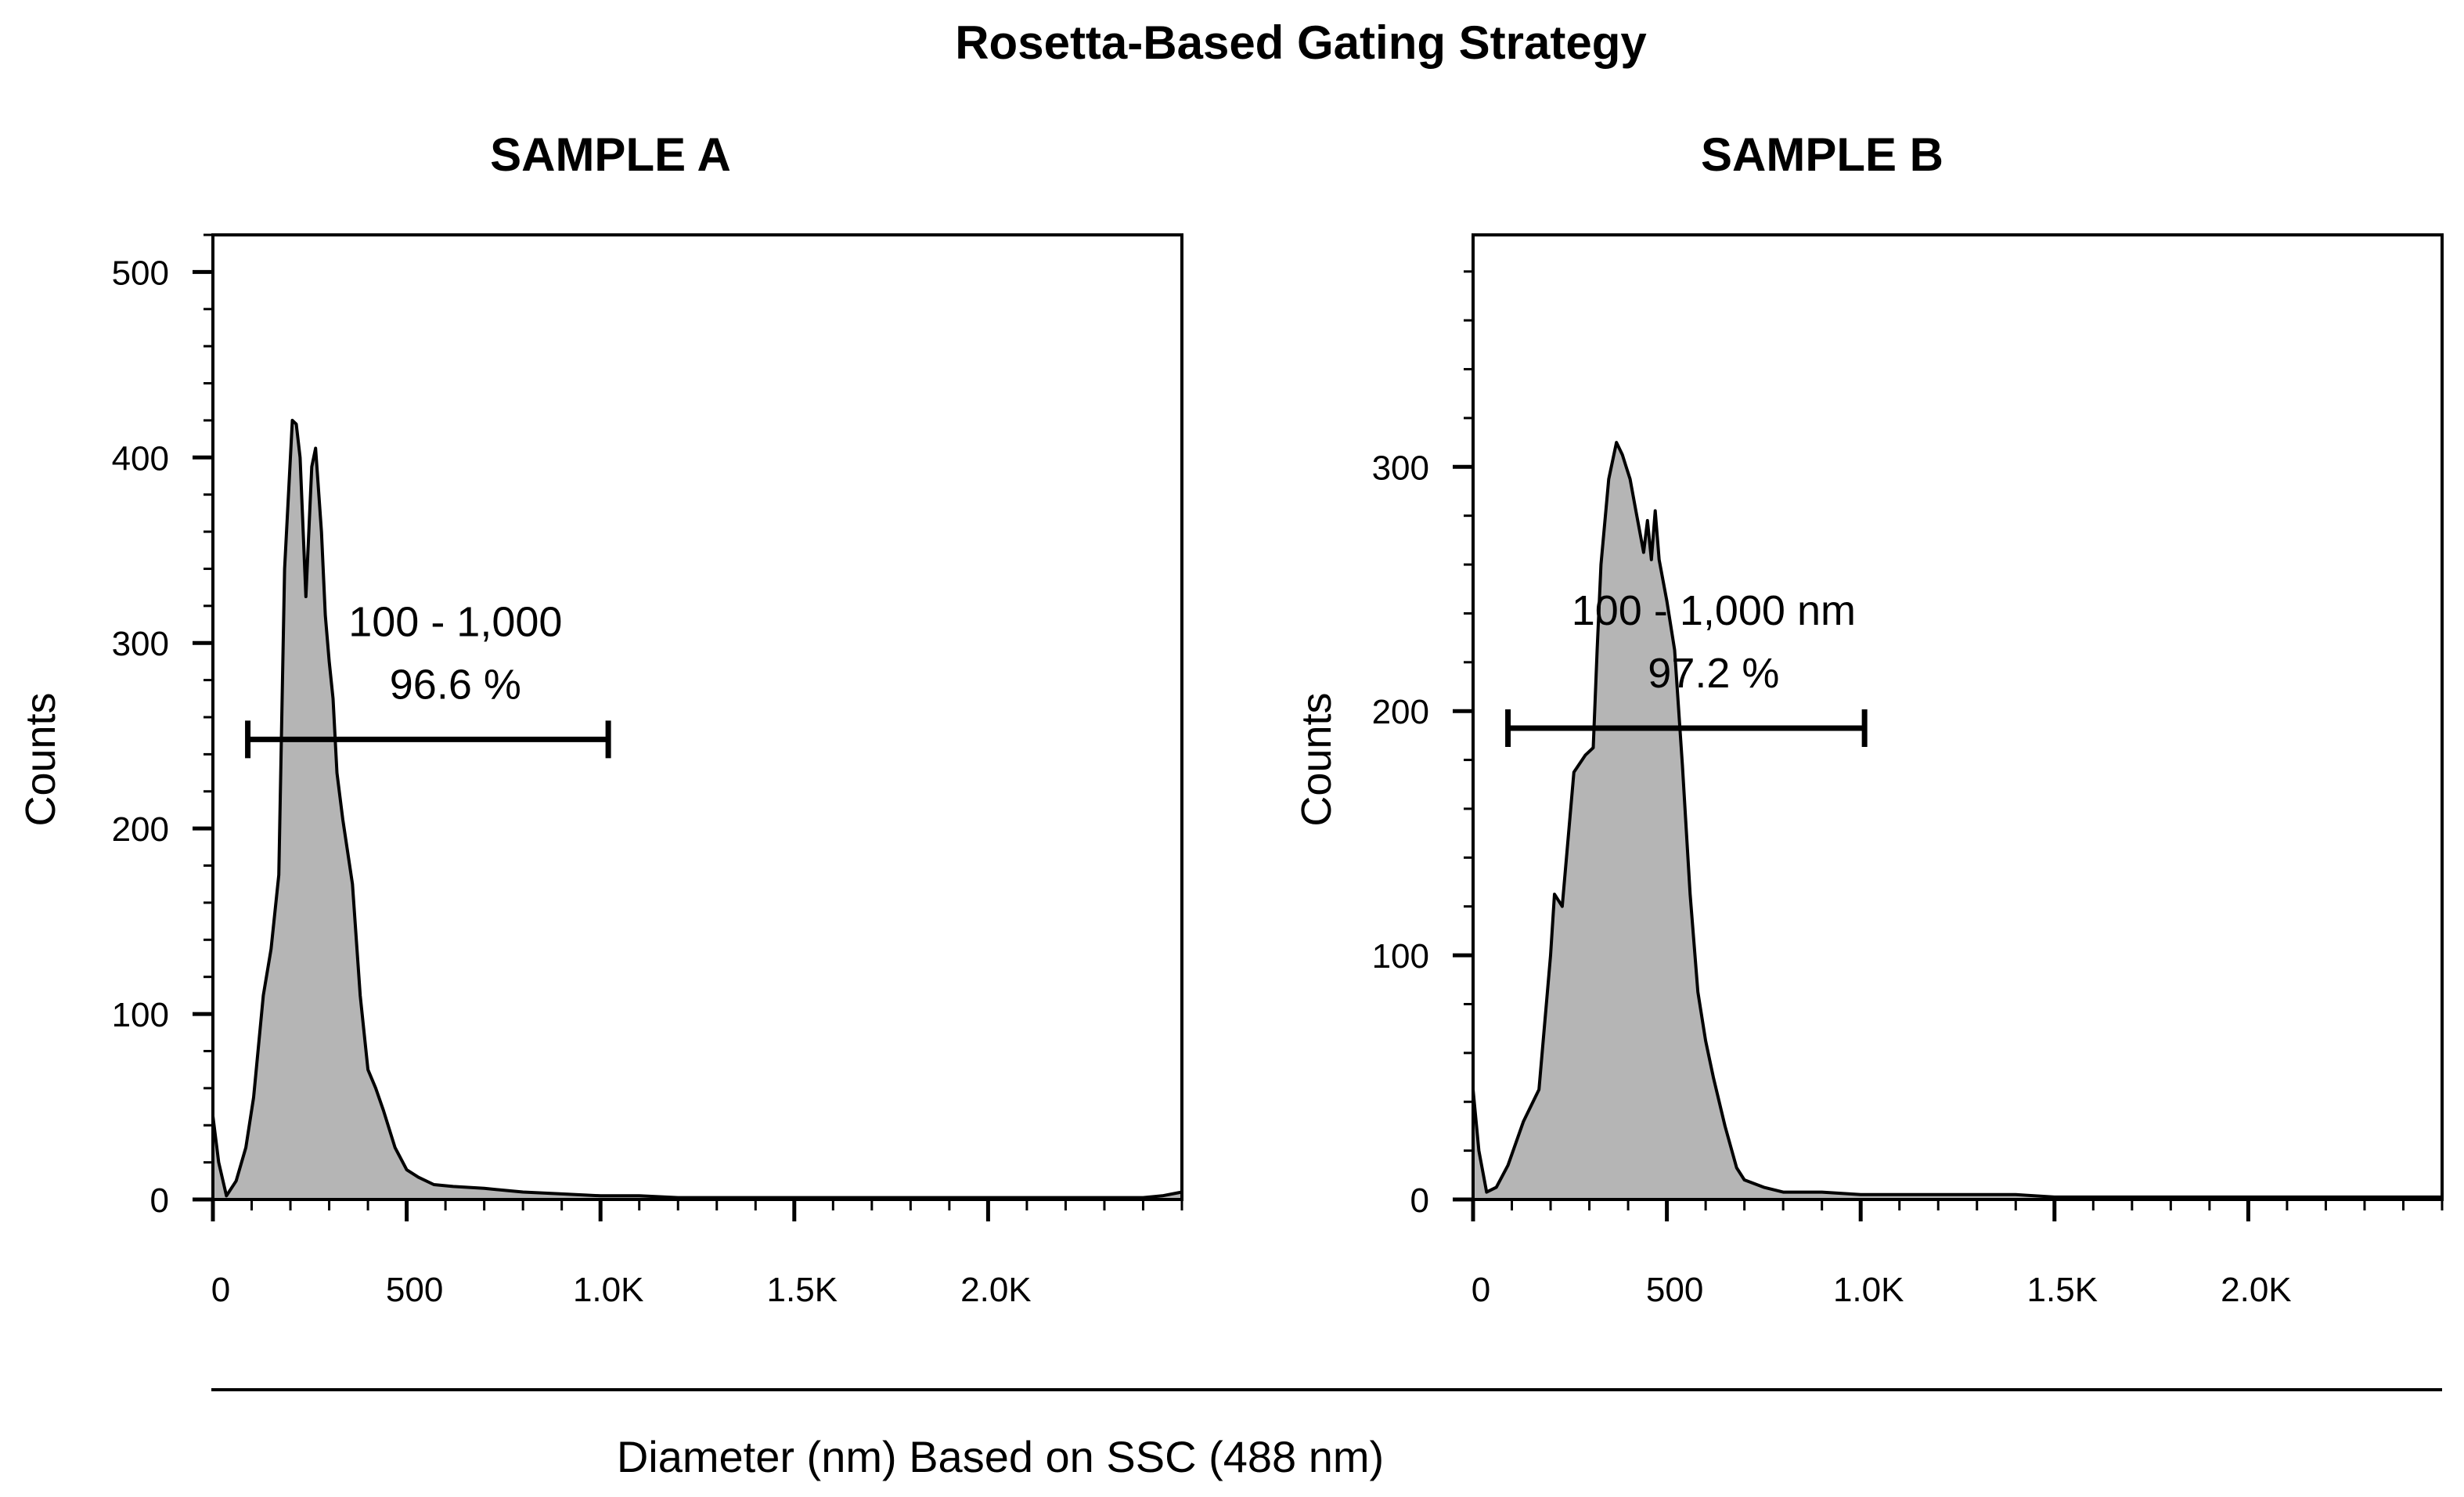 This screenshot has height=1497, width=2464. Describe the element at coordinates (140, 1015) in the screenshot. I see `y-tick-label-sample-a: 100` at that location.